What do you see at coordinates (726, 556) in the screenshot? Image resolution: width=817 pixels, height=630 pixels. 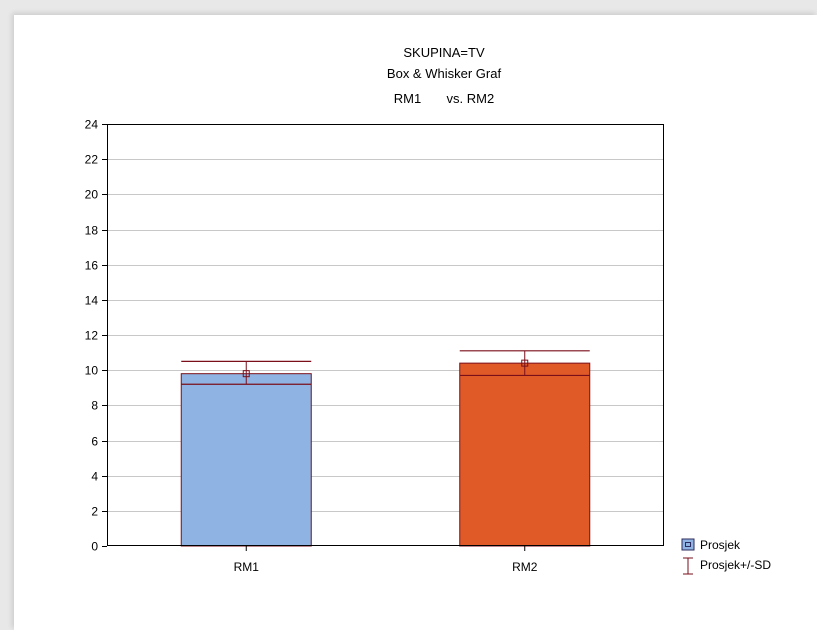 I see `legend: Prosjek Prosjek+/-SD` at bounding box center [726, 556].